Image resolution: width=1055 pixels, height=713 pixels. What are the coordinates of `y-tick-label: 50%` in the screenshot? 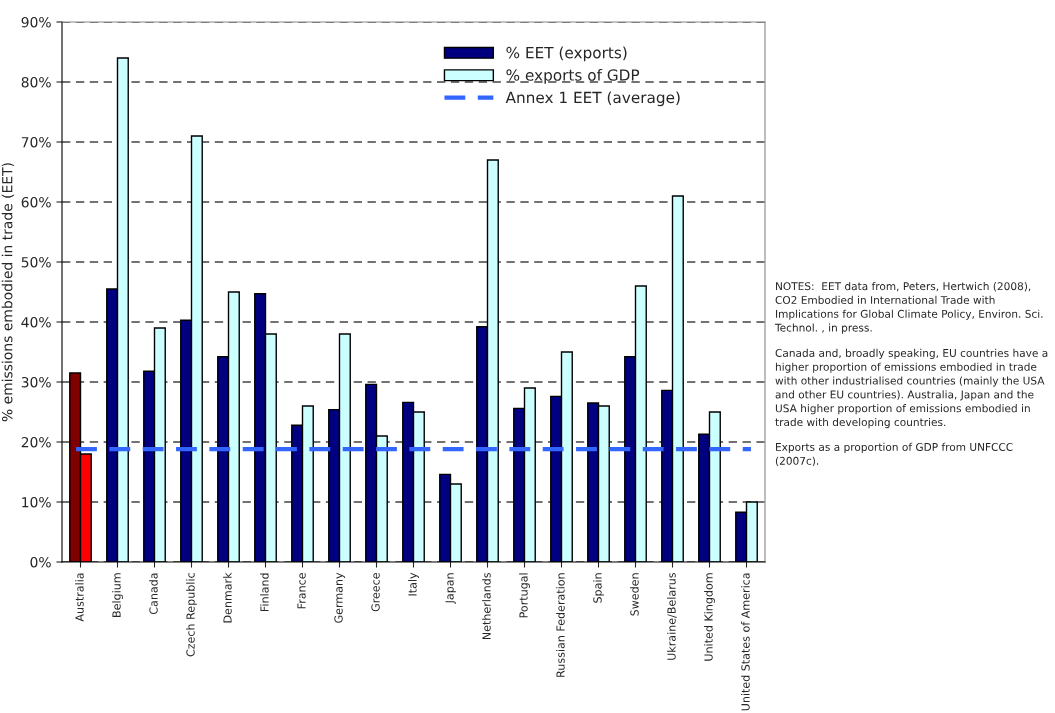 It's located at (36, 262).